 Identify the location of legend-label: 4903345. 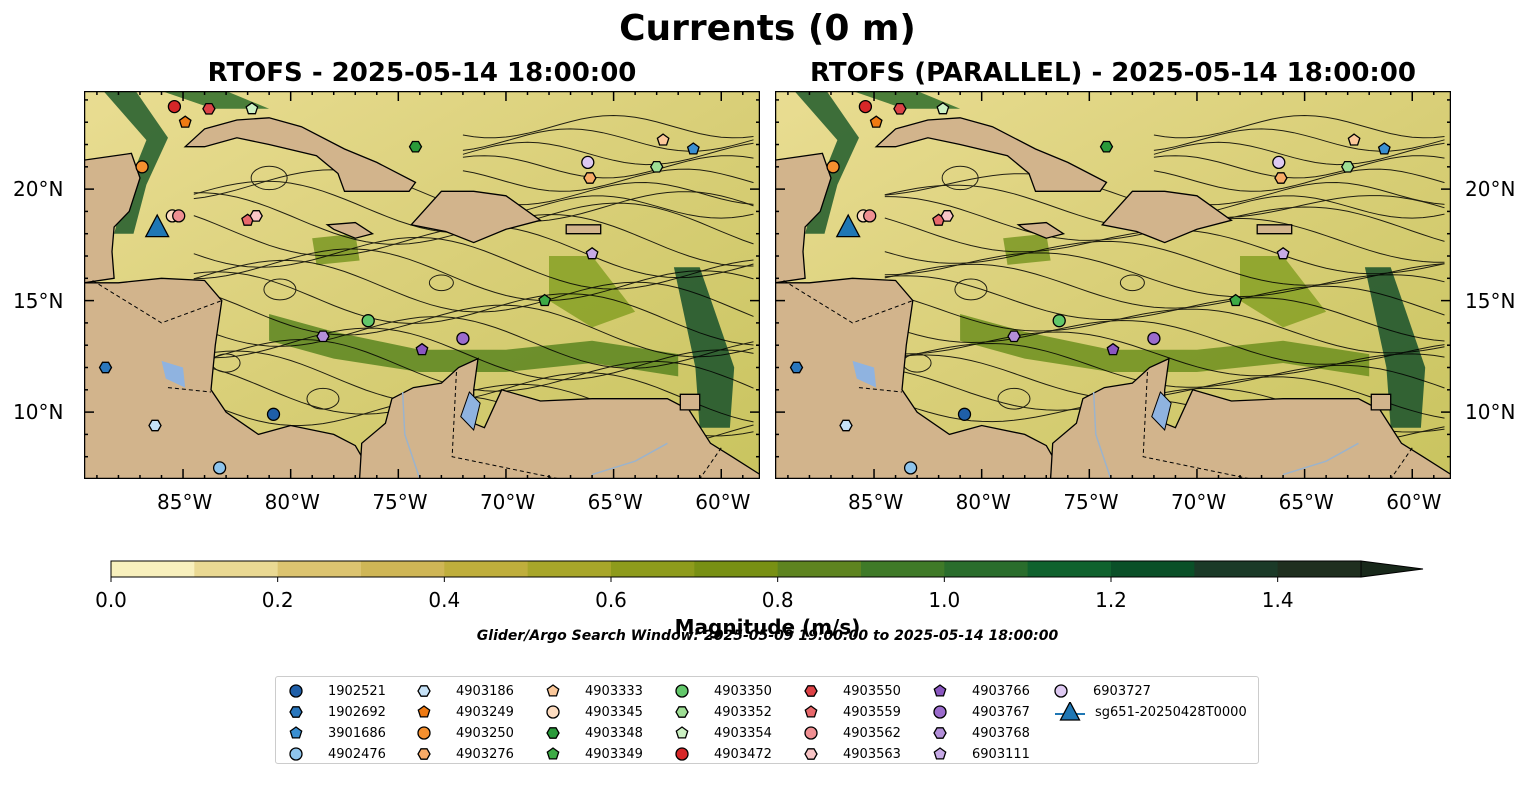
(614, 712).